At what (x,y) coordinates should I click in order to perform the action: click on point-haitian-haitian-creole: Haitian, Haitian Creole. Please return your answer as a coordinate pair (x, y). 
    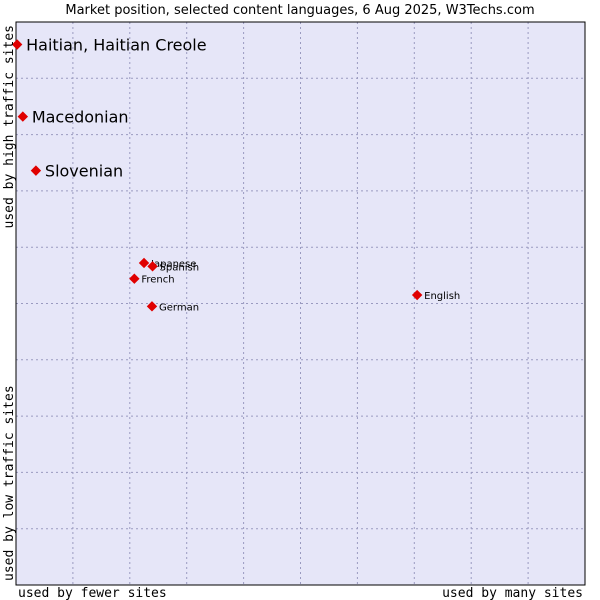
    Looking at the image, I should click on (109, 45).